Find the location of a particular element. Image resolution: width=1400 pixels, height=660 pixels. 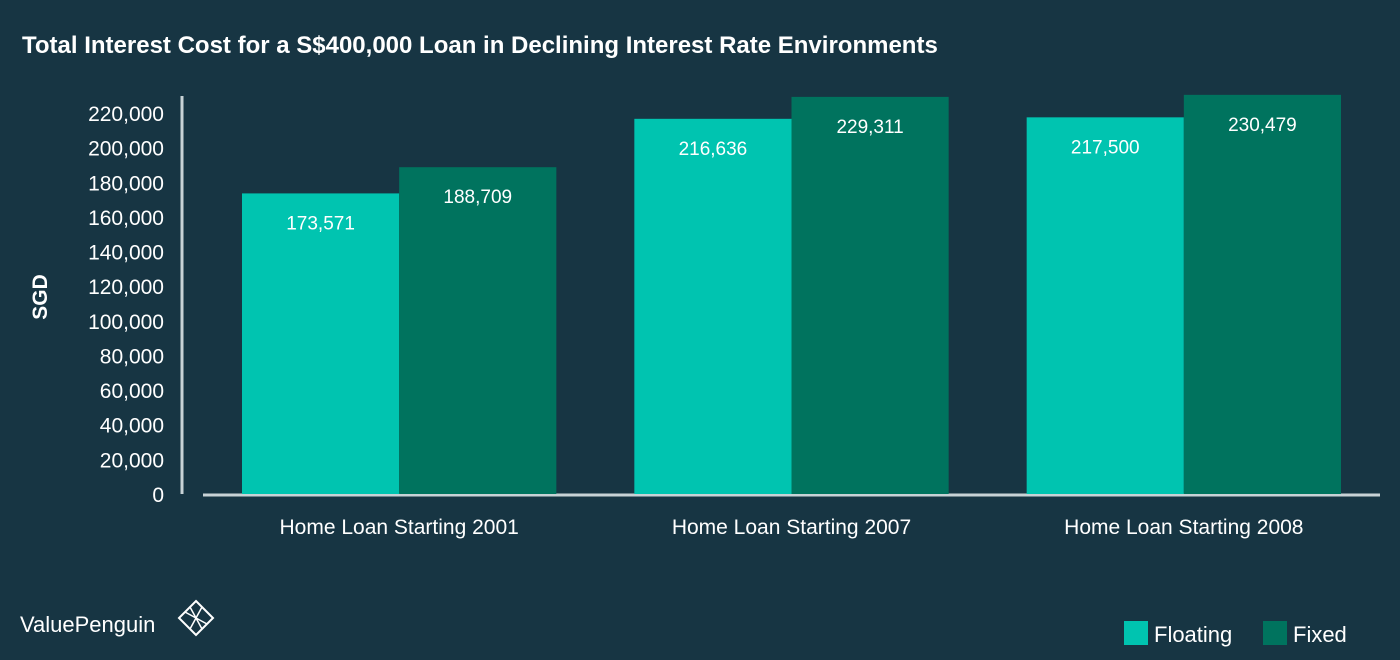

legend-label-fixed: Fixed is located at coordinates (1320, 634).